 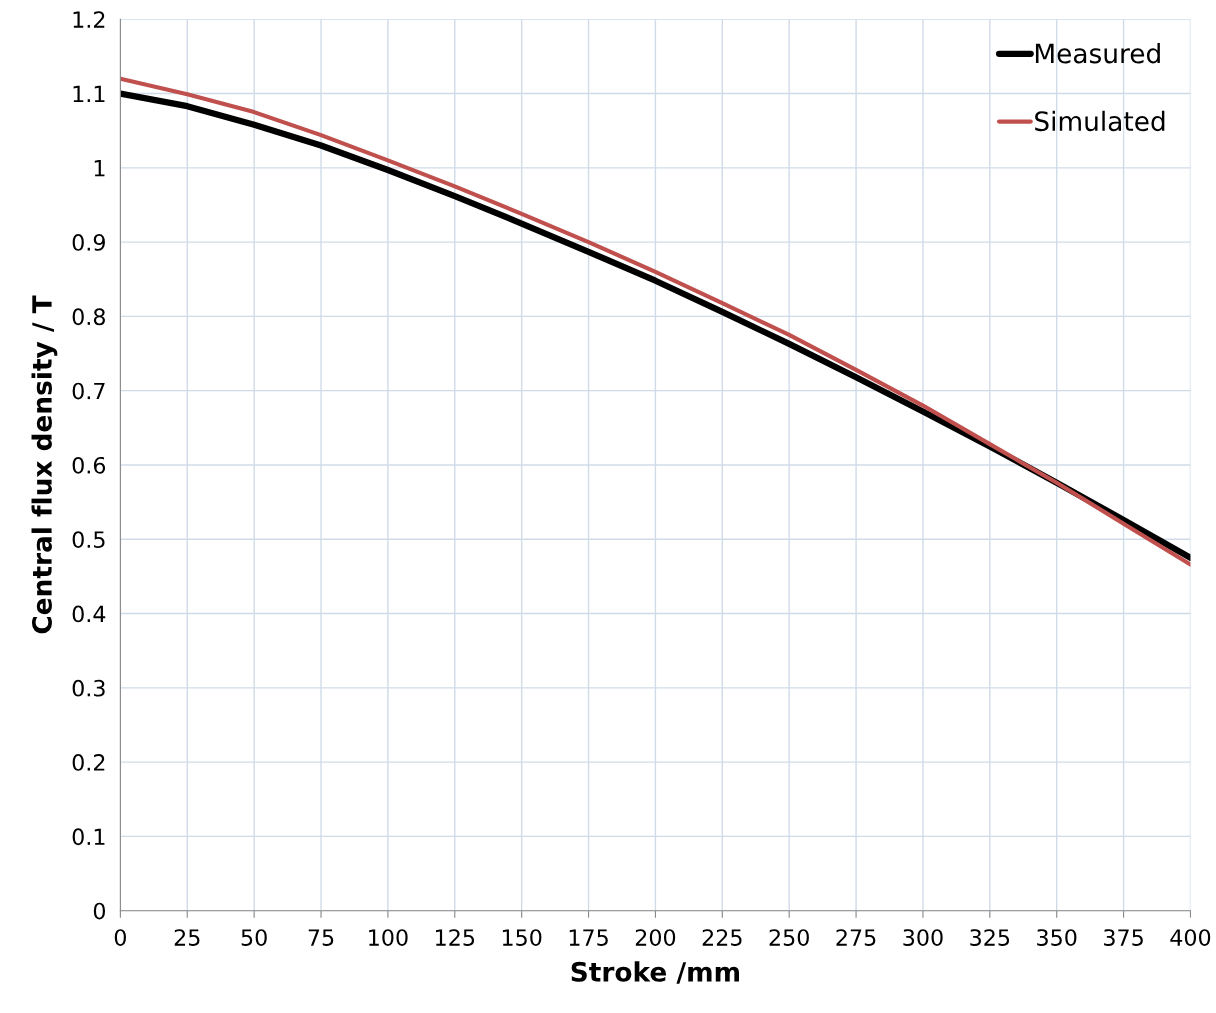 What do you see at coordinates (89, 93) in the screenshot?
I see `y-tick-label: 1.1` at bounding box center [89, 93].